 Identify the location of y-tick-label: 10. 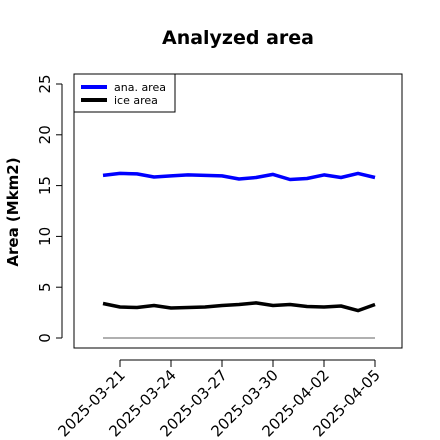
(45, 236).